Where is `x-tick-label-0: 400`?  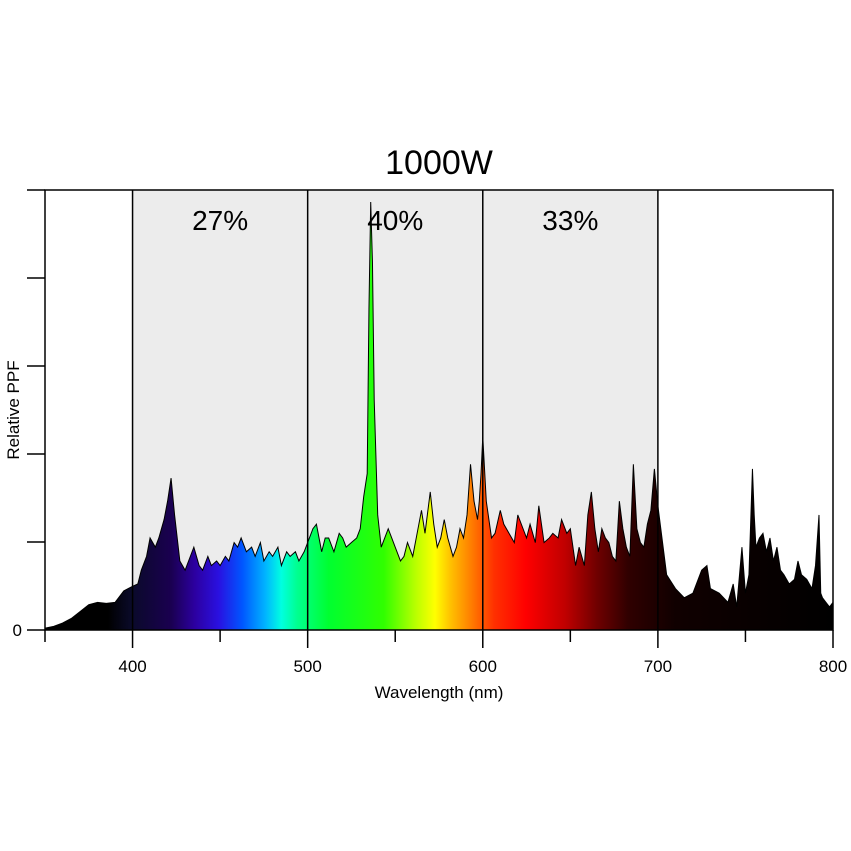 x-tick-label-0: 400 is located at coordinates (132, 666).